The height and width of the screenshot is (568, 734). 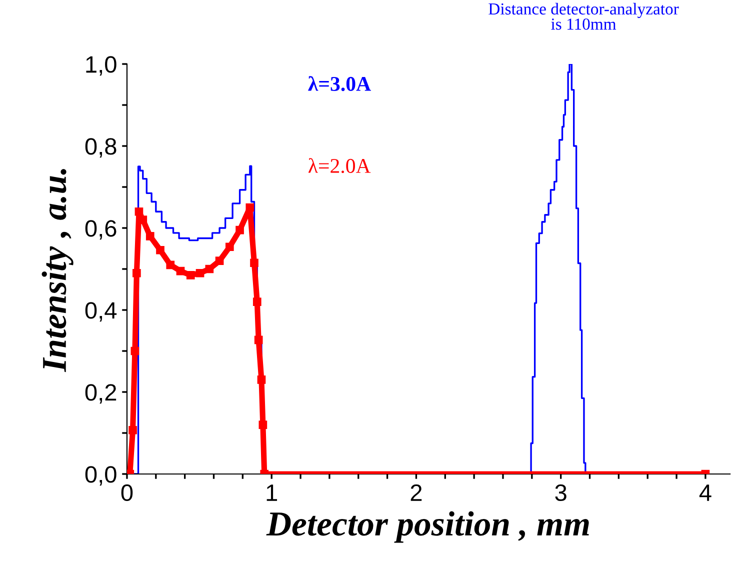 What do you see at coordinates (427, 527) in the screenshot?
I see `x-axis-title: Detector position , mm` at bounding box center [427, 527].